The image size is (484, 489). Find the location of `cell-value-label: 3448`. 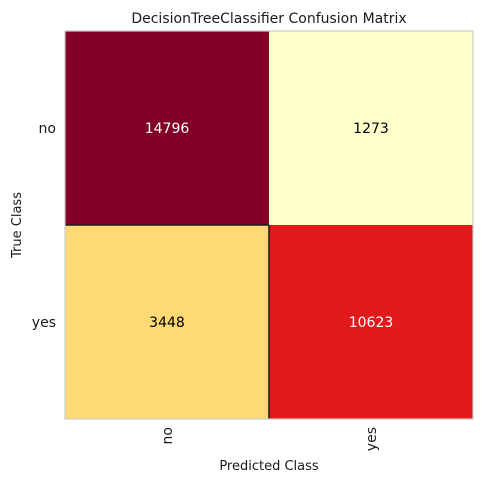

cell-value-label: 3448 is located at coordinates (167, 323).